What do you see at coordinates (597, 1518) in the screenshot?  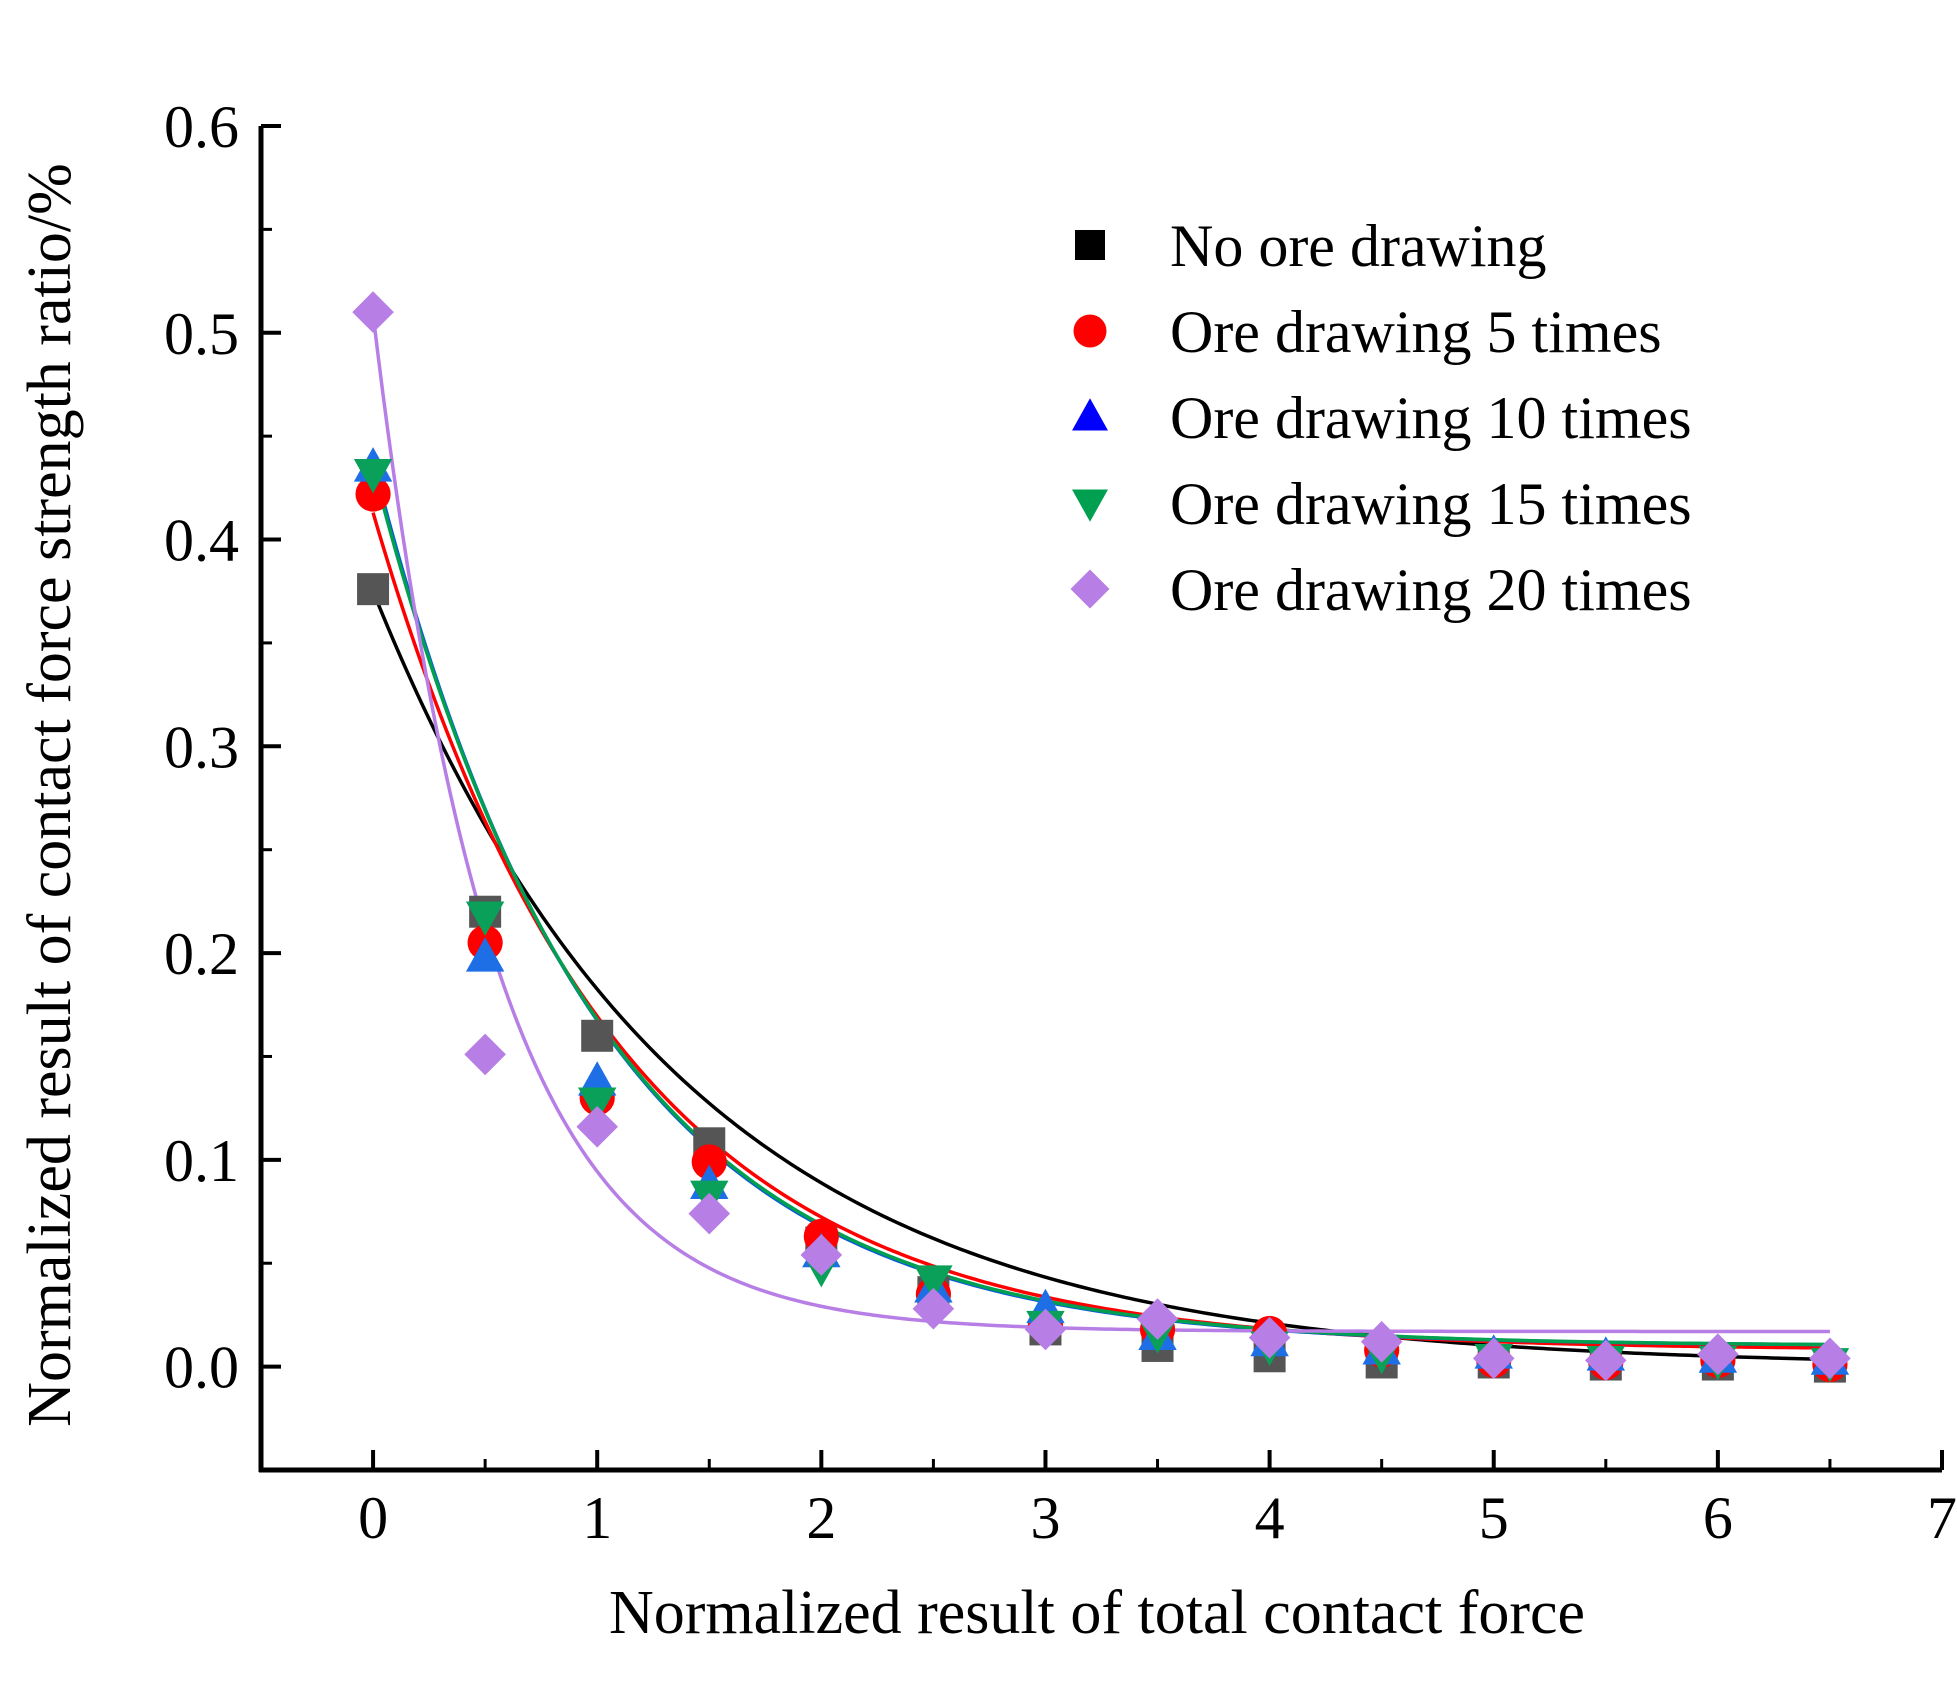 I see `x-tick-label: 1` at bounding box center [597, 1518].